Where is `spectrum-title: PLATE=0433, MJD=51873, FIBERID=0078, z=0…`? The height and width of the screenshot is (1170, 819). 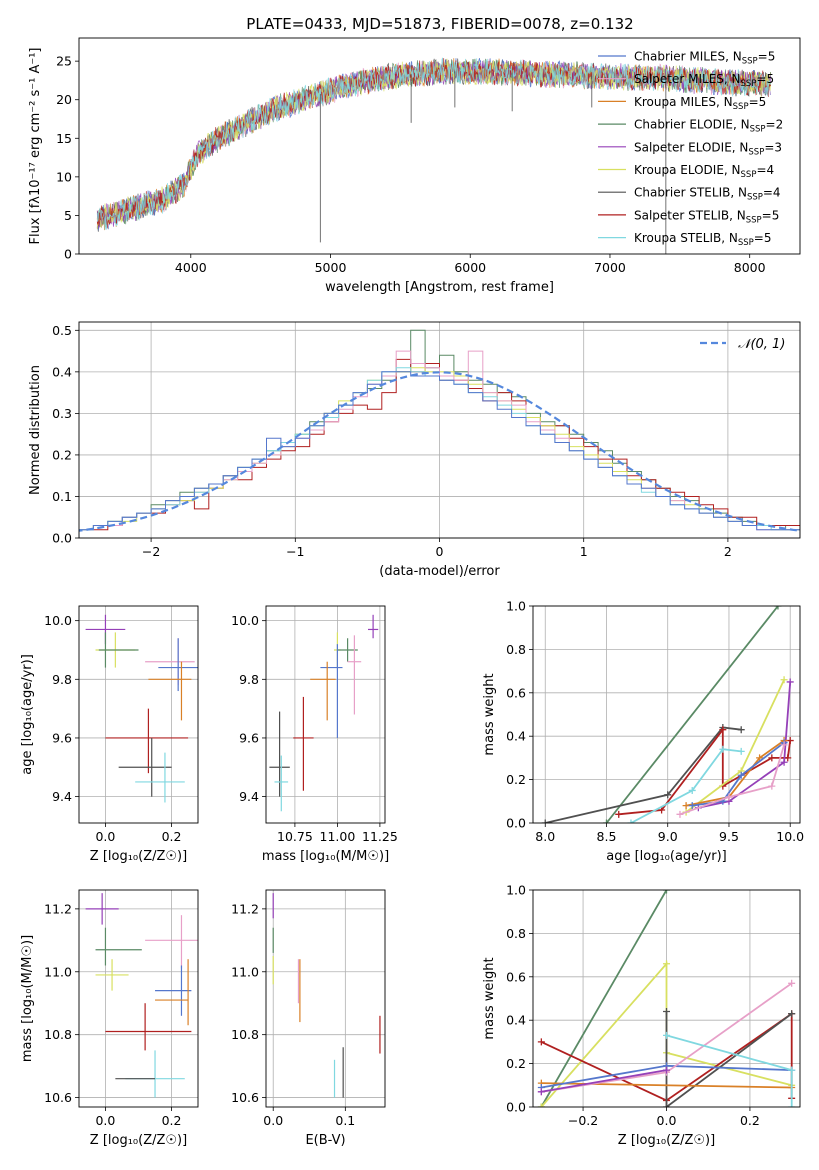 spectrum-title: PLATE=0433, MJD=51873, FIBERID=0078, z=0… is located at coordinates (439, 24).